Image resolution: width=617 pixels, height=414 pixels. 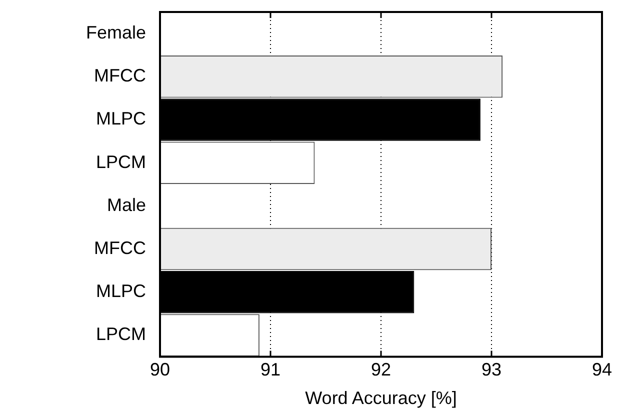 What do you see at coordinates (160, 370) in the screenshot?
I see `x-tick-label: 90` at bounding box center [160, 370].